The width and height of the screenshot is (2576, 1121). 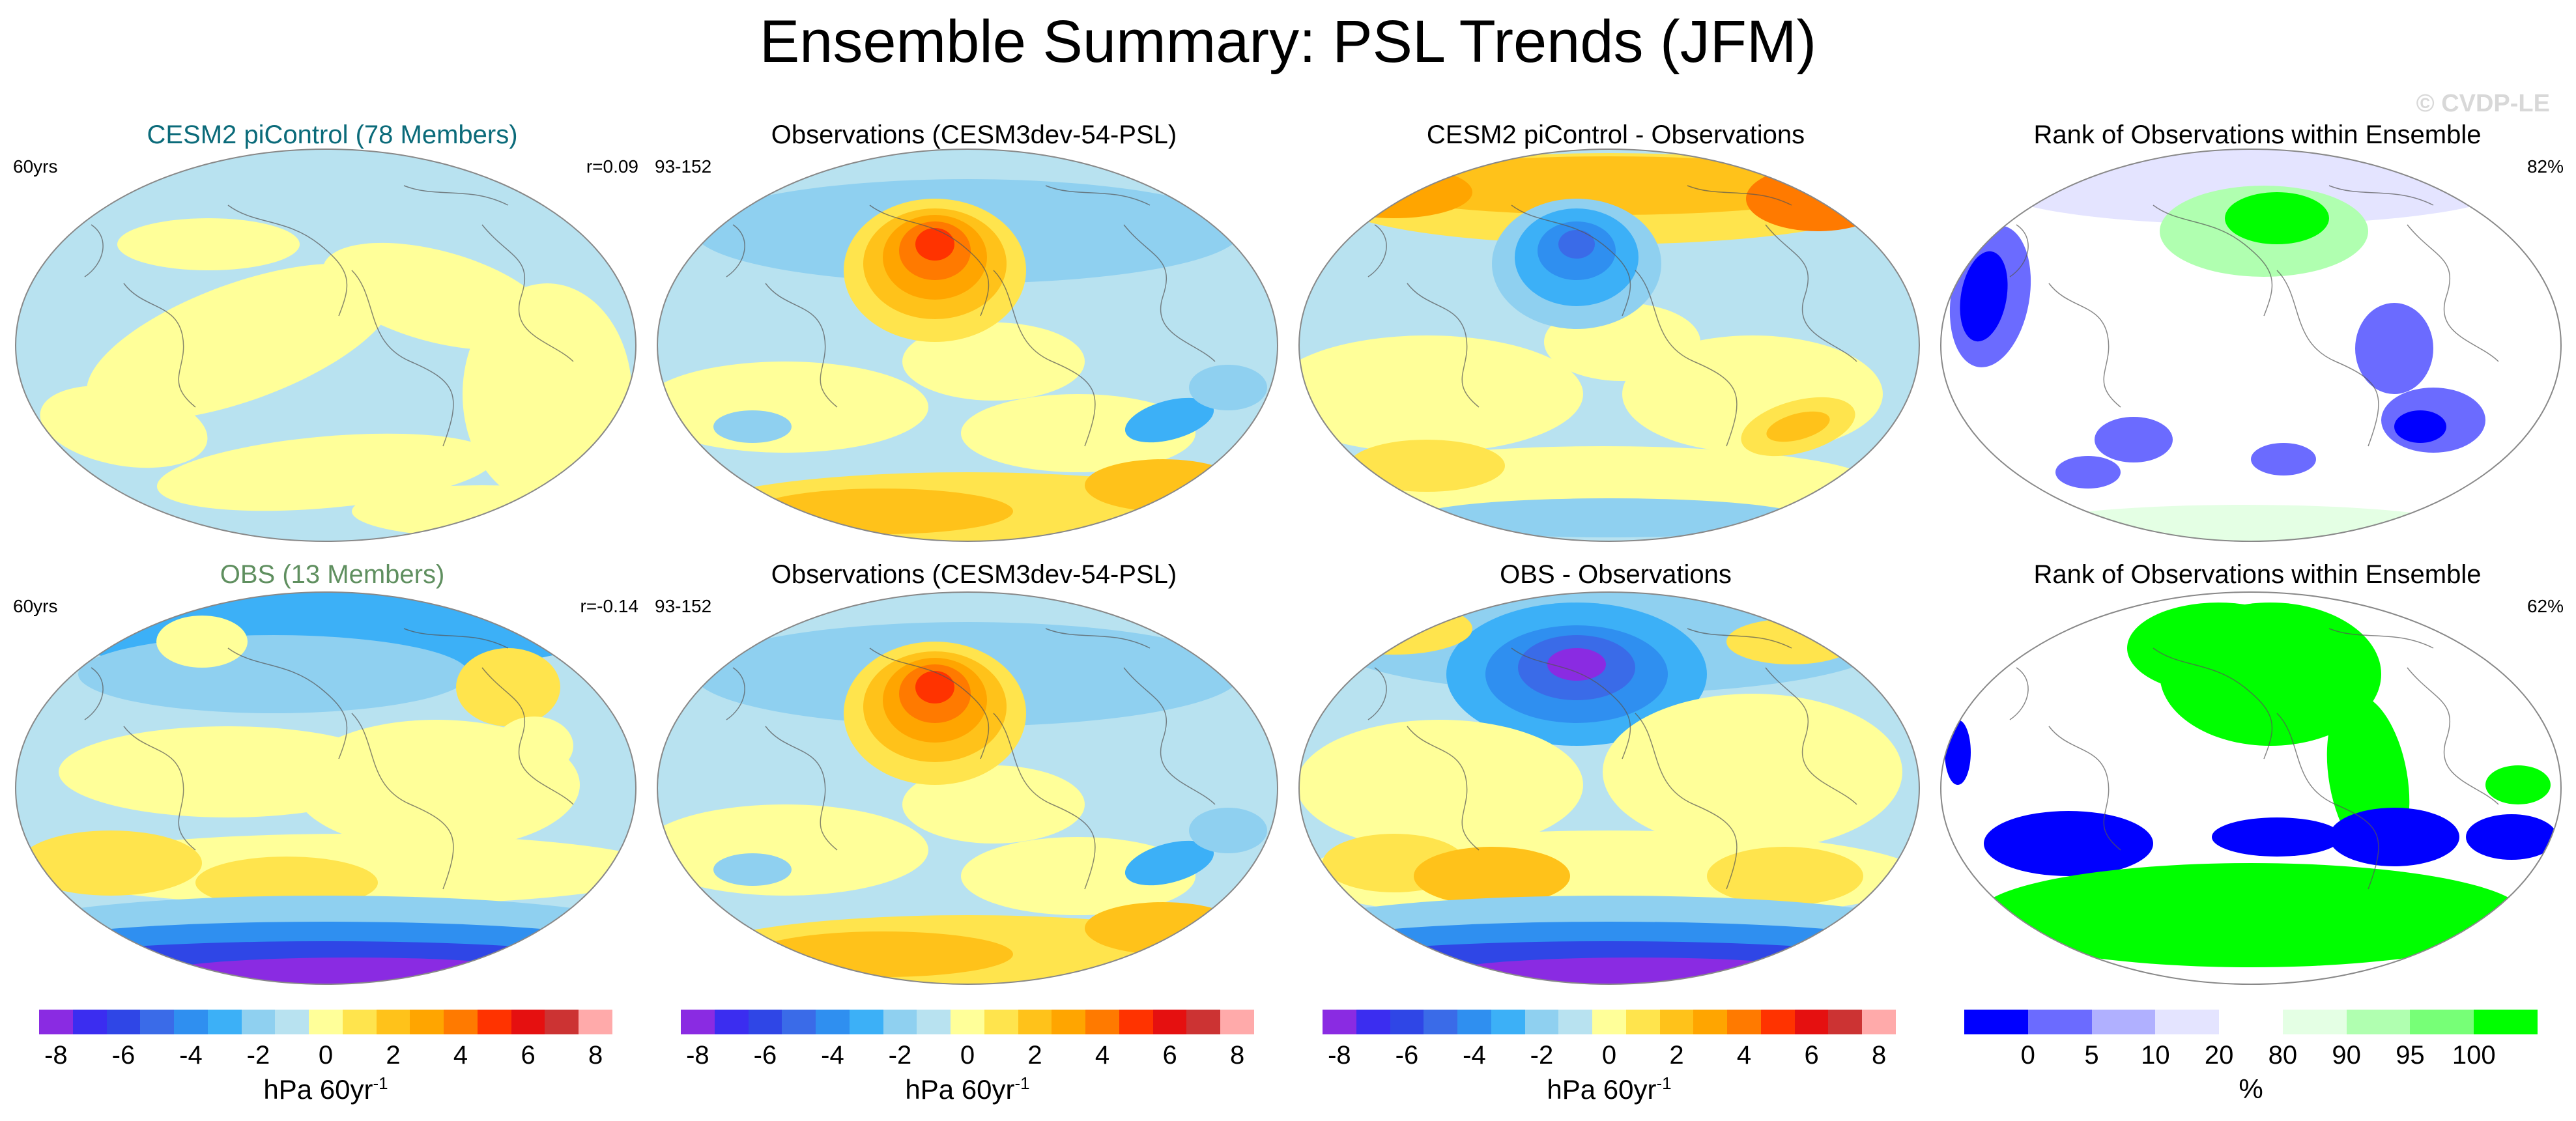 What do you see at coordinates (2410, 1055) in the screenshot?
I see `colorbar-tick-label: 95` at bounding box center [2410, 1055].